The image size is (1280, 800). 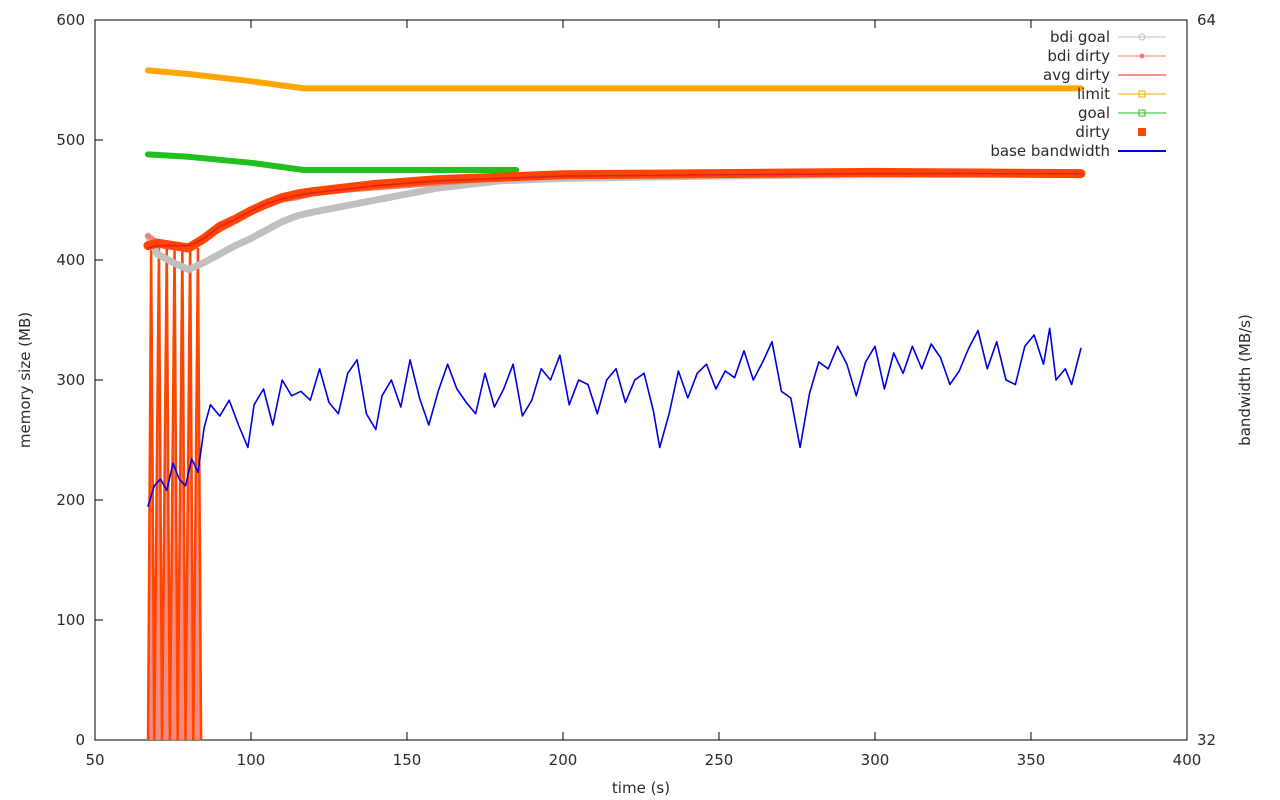 What do you see at coordinates (614, 79) in the screenshot?
I see `series-line-limit` at bounding box center [614, 79].